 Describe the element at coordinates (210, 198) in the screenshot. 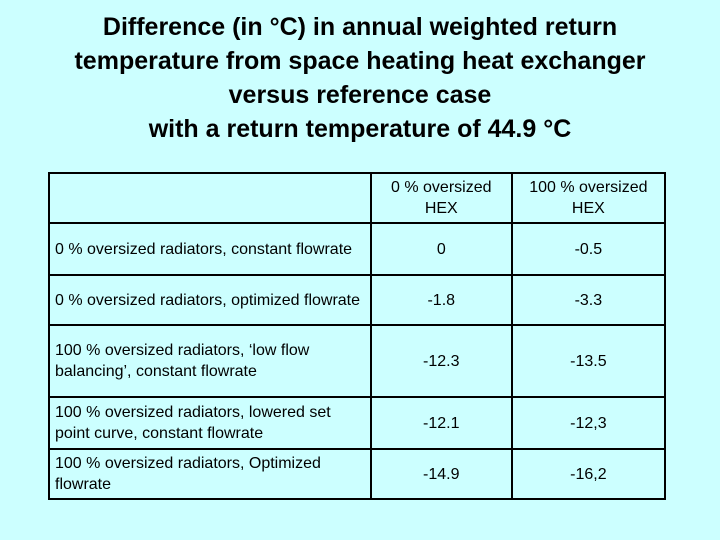

I see `header-empty-cell` at that location.